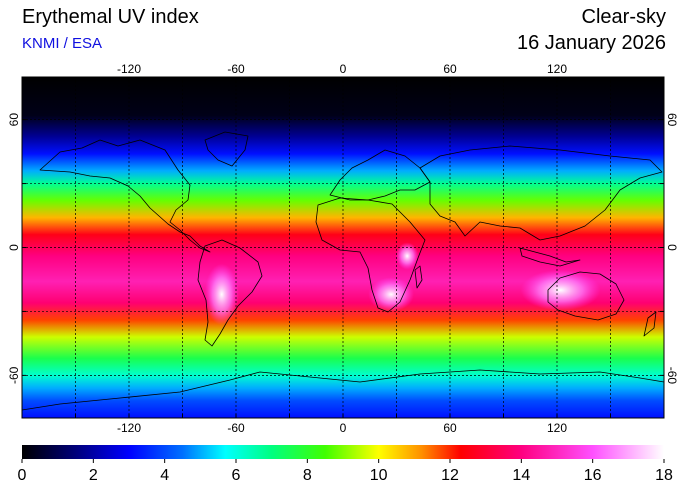 The height and width of the screenshot is (490, 688). I want to click on colorbar-label: 18, so click(664, 475).